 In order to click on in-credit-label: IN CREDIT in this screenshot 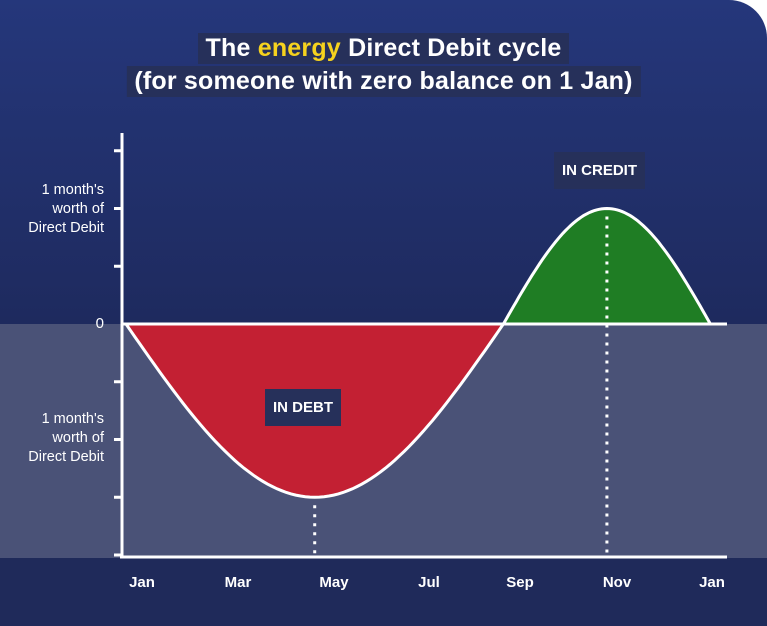, I will do `click(599, 170)`.